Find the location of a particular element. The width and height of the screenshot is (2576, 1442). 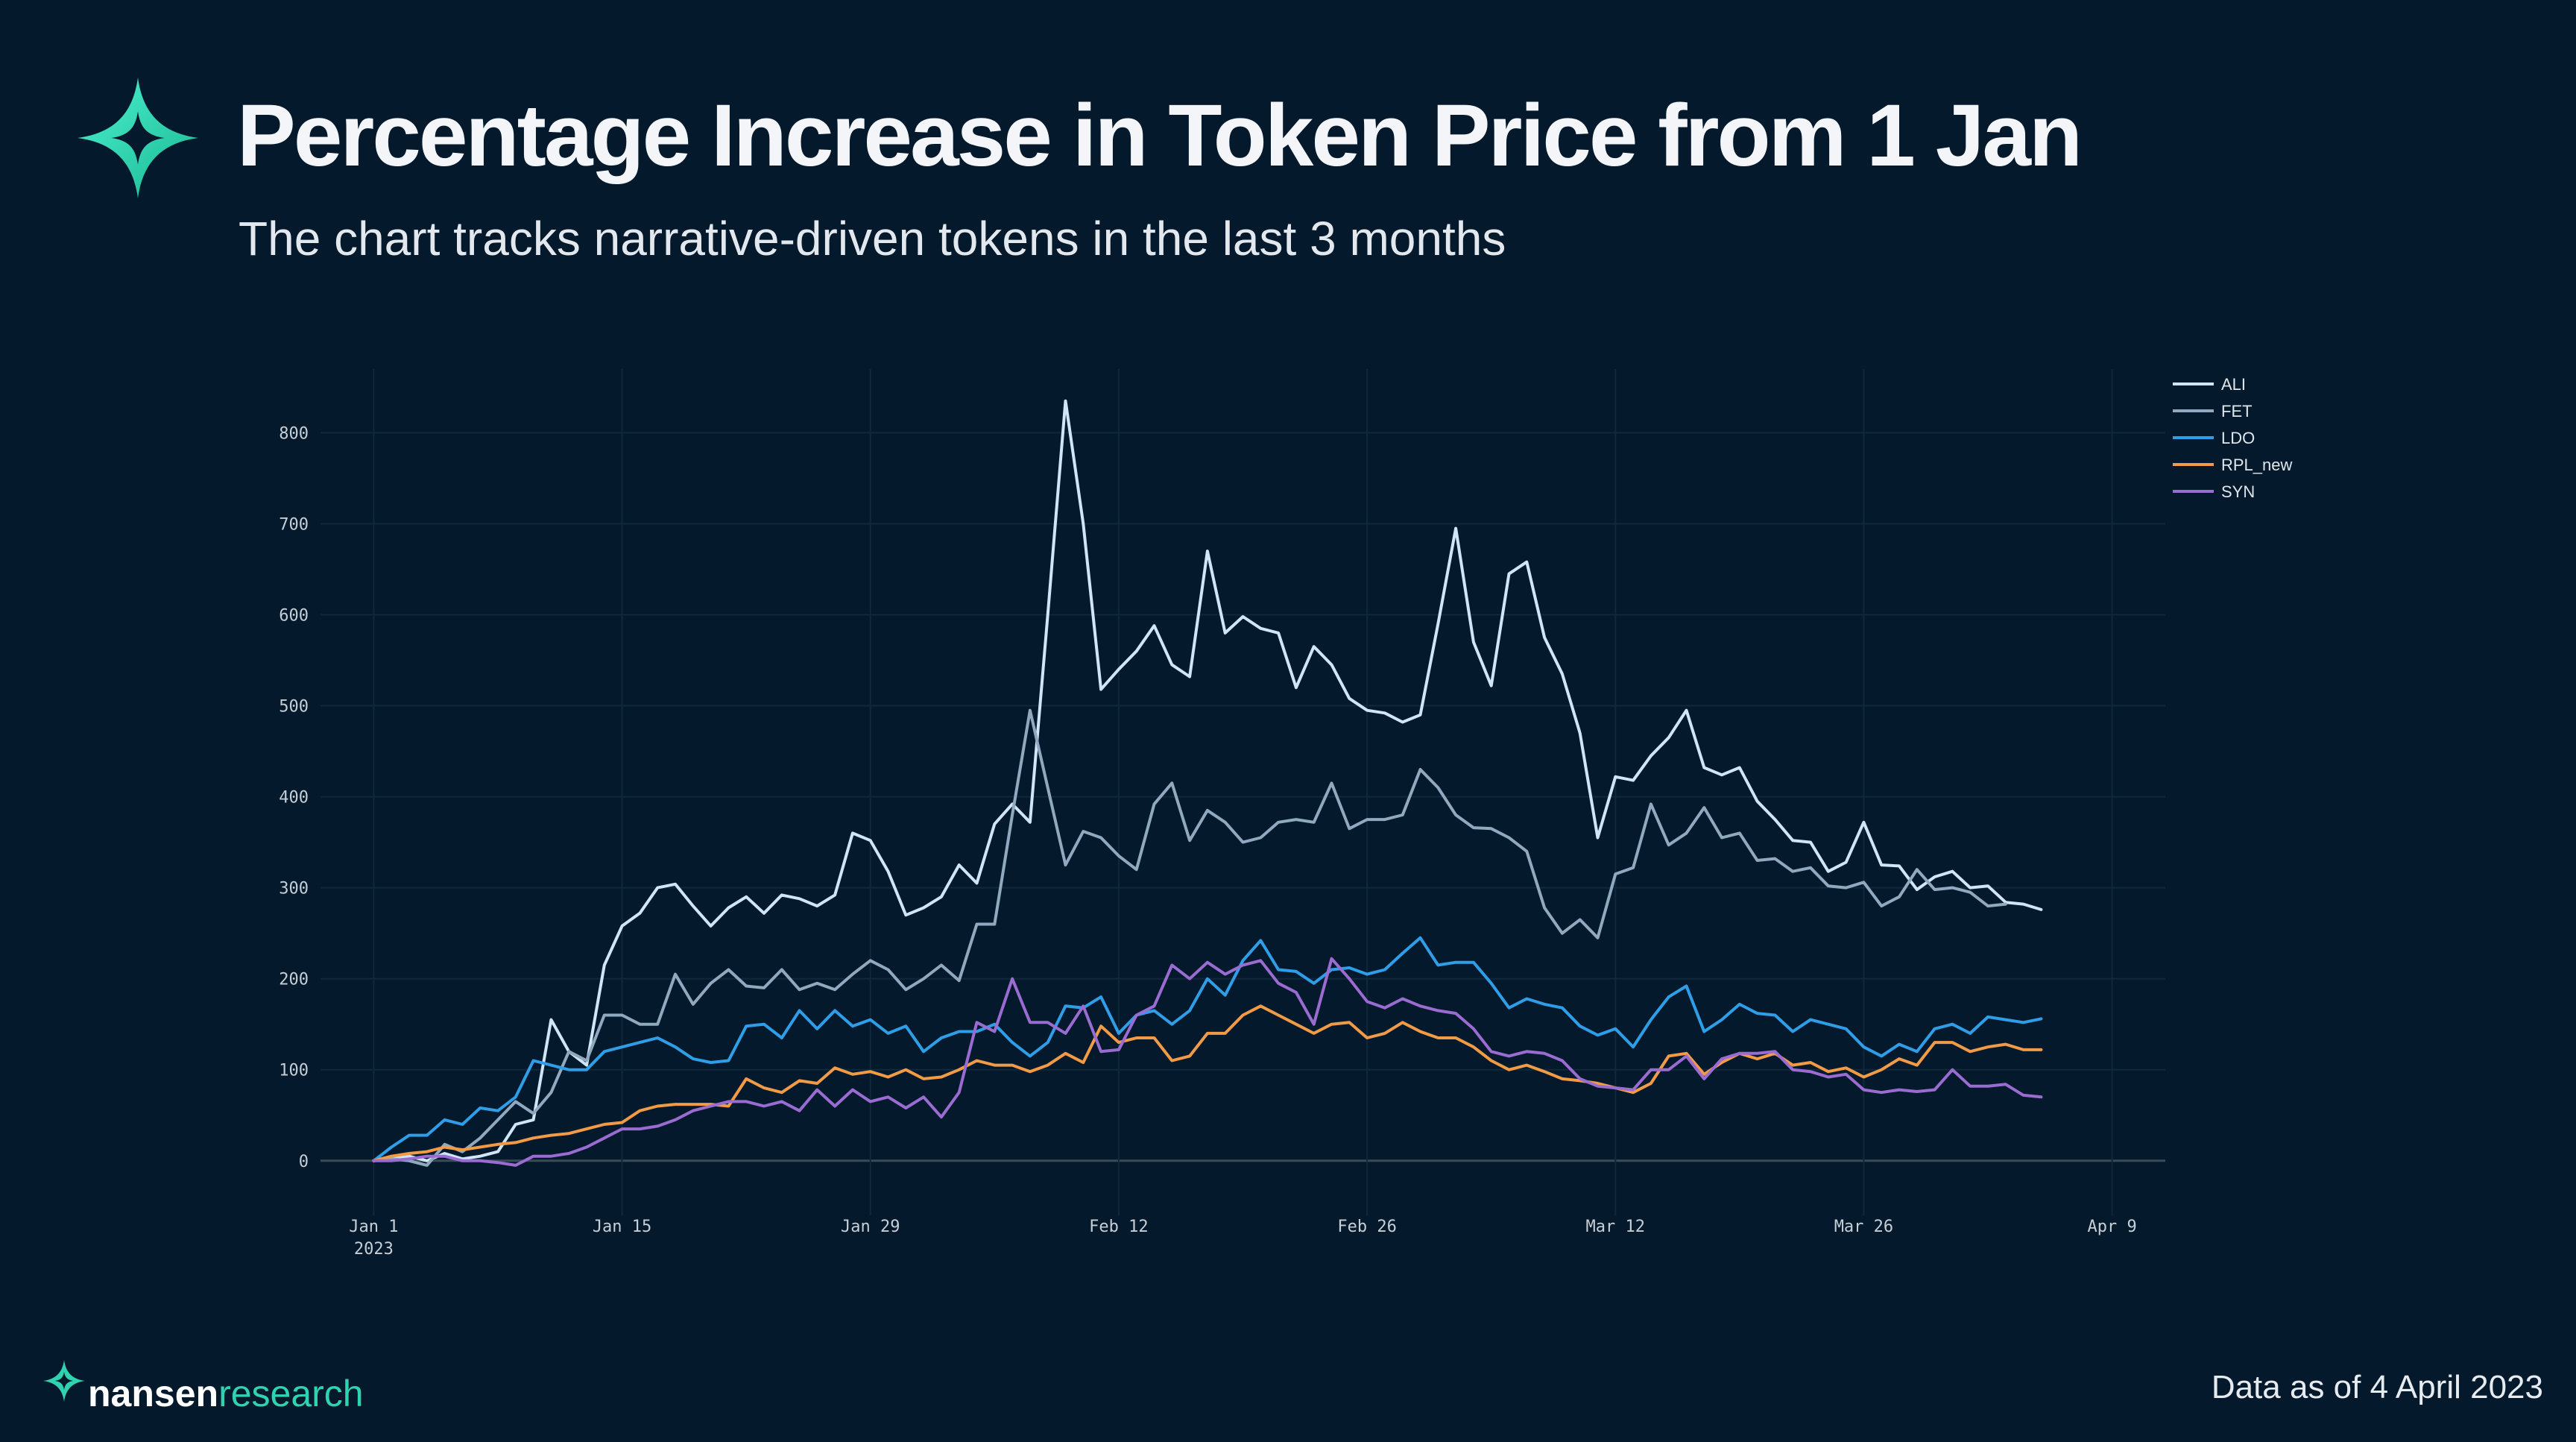

nansen-star-logo-icon is located at coordinates (138, 138).